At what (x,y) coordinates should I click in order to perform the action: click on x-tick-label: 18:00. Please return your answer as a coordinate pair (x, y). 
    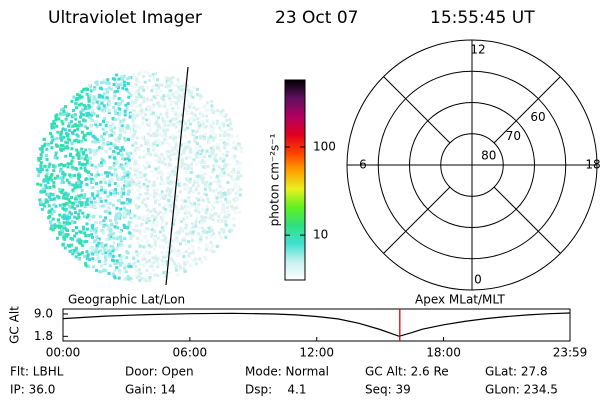
    Looking at the image, I should click on (443, 353).